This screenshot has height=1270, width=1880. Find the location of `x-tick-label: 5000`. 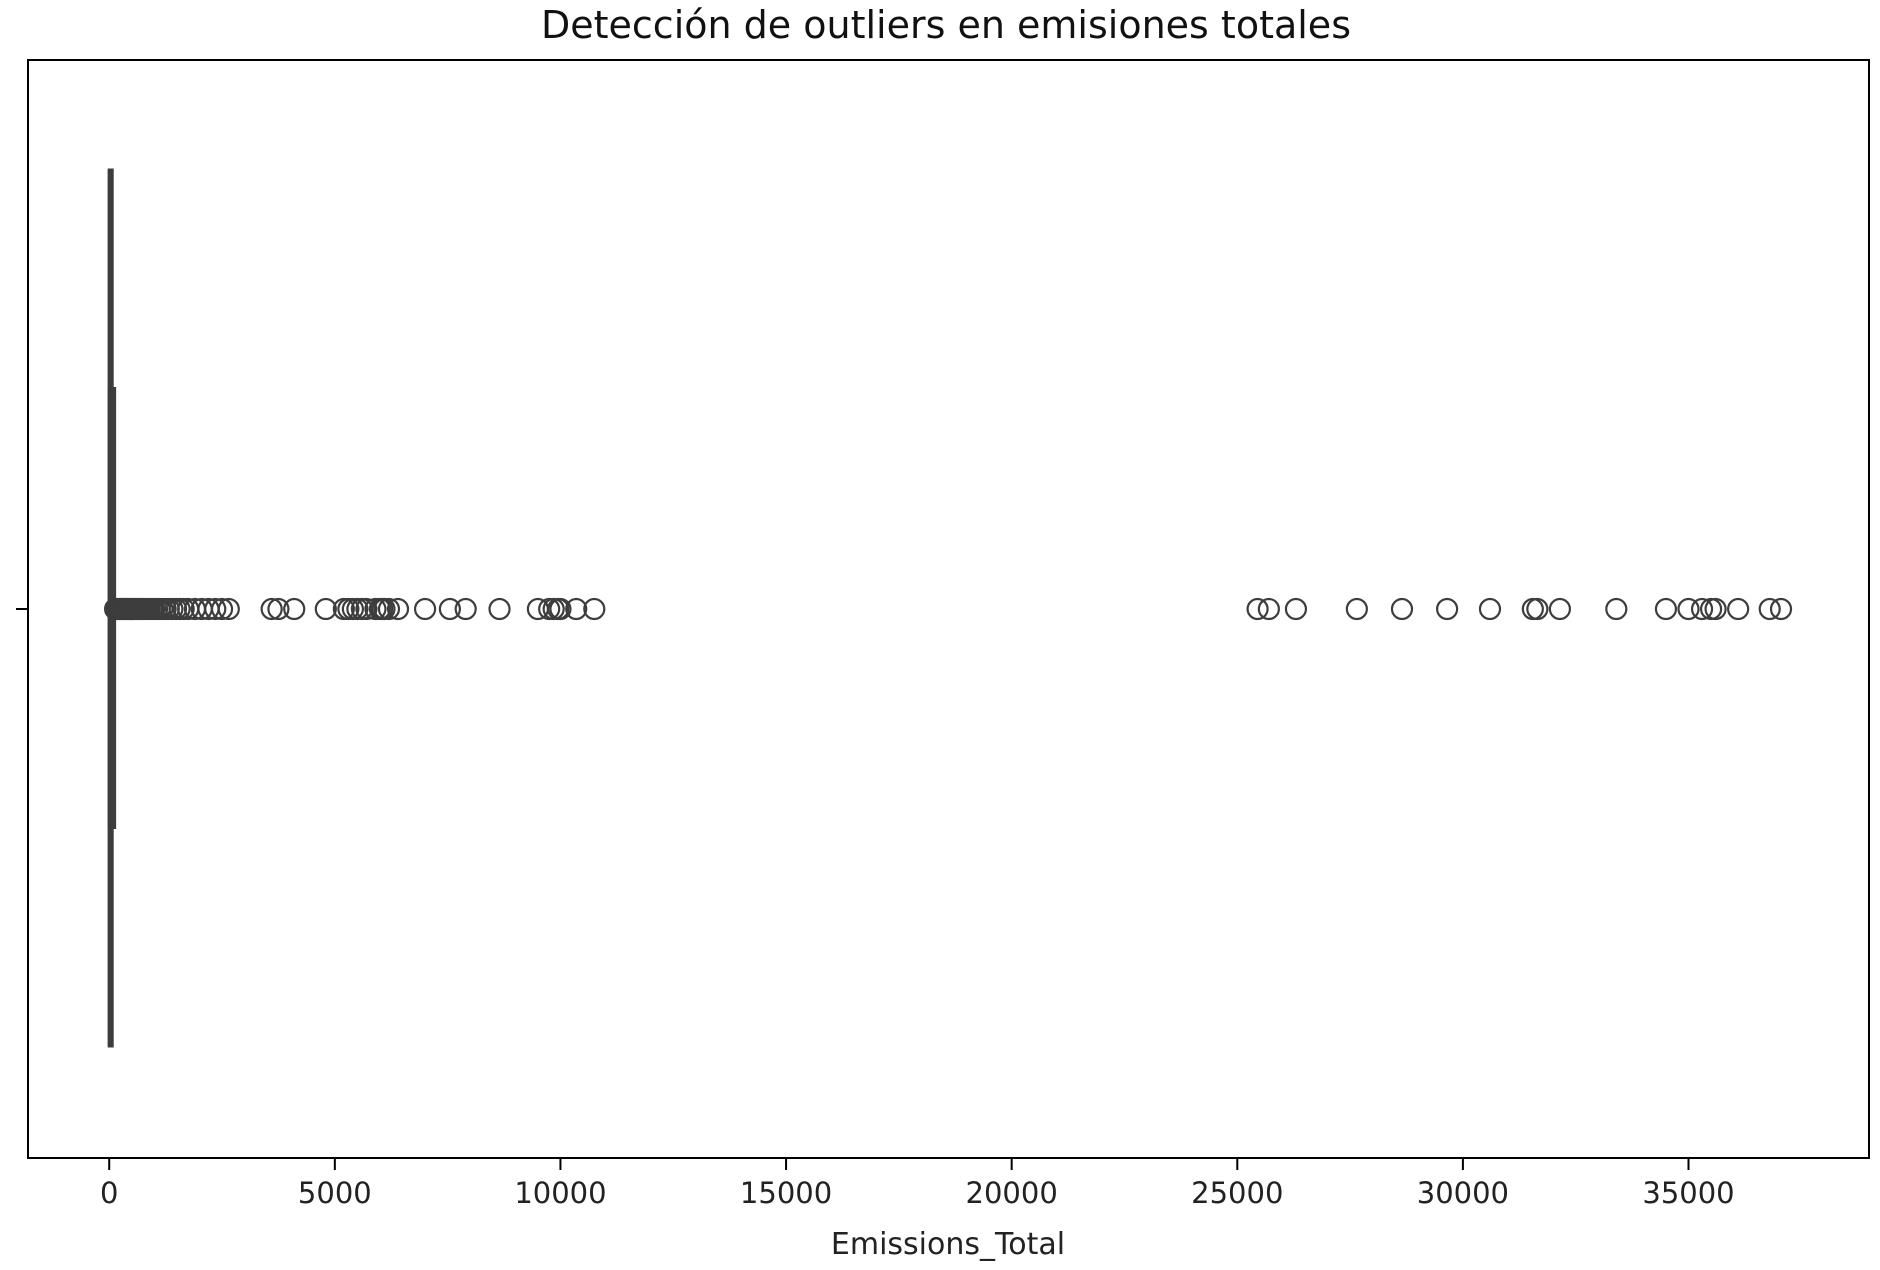

x-tick-label: 5000 is located at coordinates (335, 1193).